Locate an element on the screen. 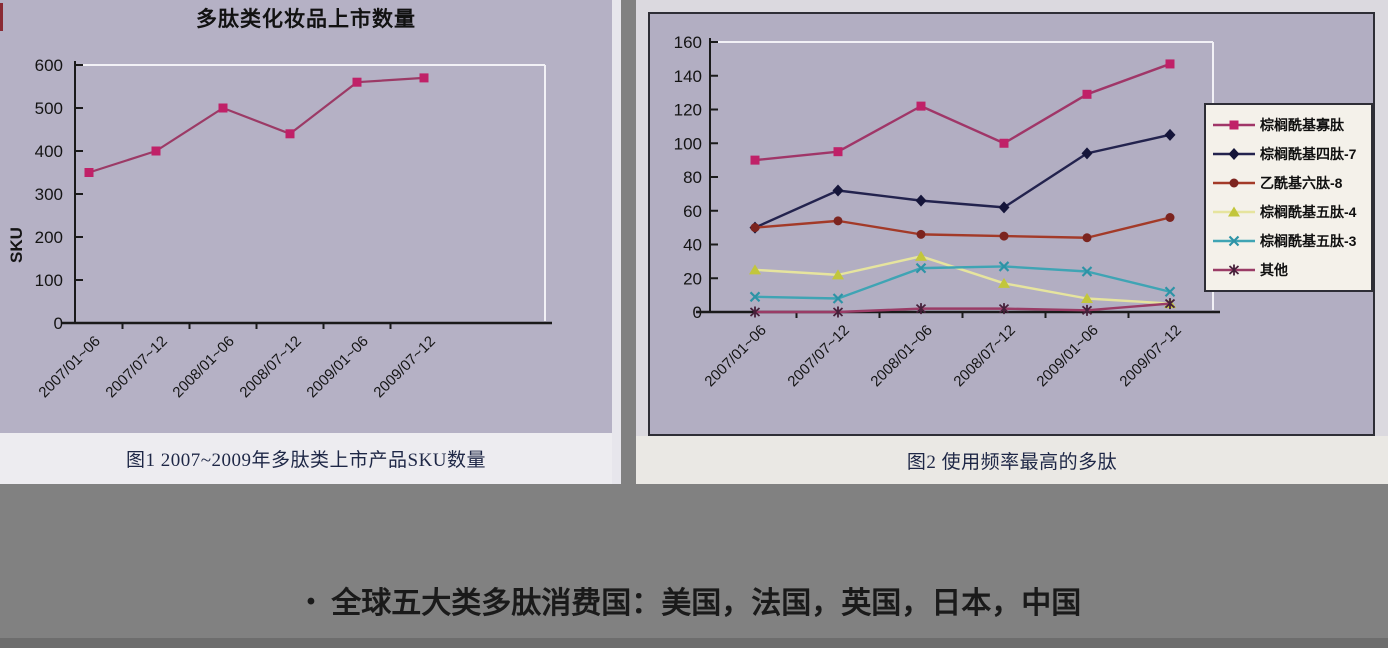  legend-item: 棕榈酰基五肽-3 is located at coordinates (1288, 241).